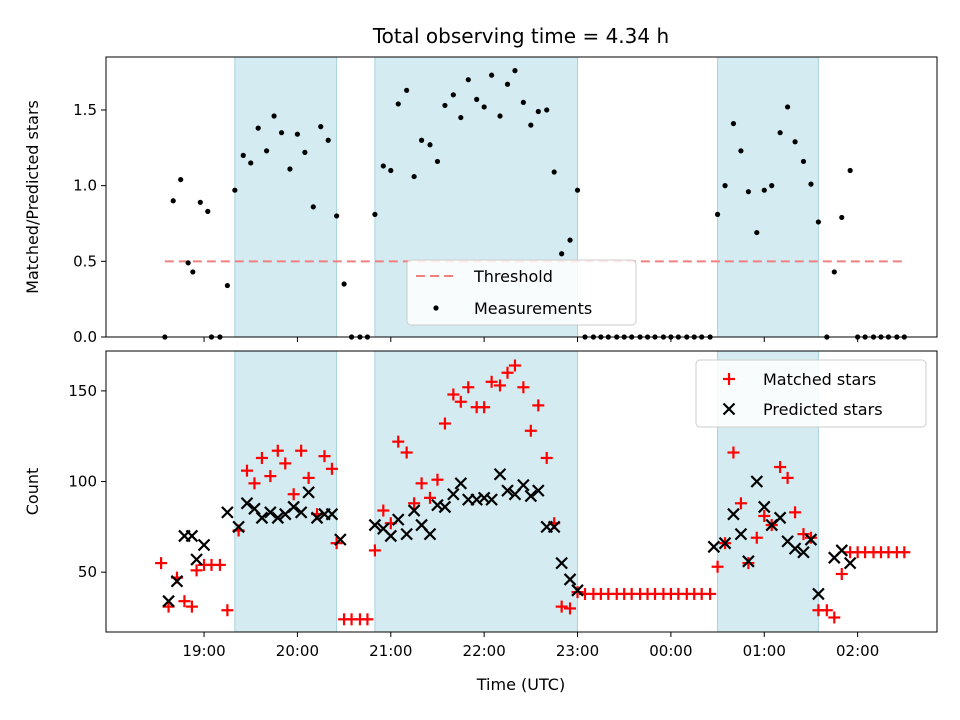  What do you see at coordinates (857, 651) in the screenshot?
I see `x-tick-label: 02:00` at bounding box center [857, 651].